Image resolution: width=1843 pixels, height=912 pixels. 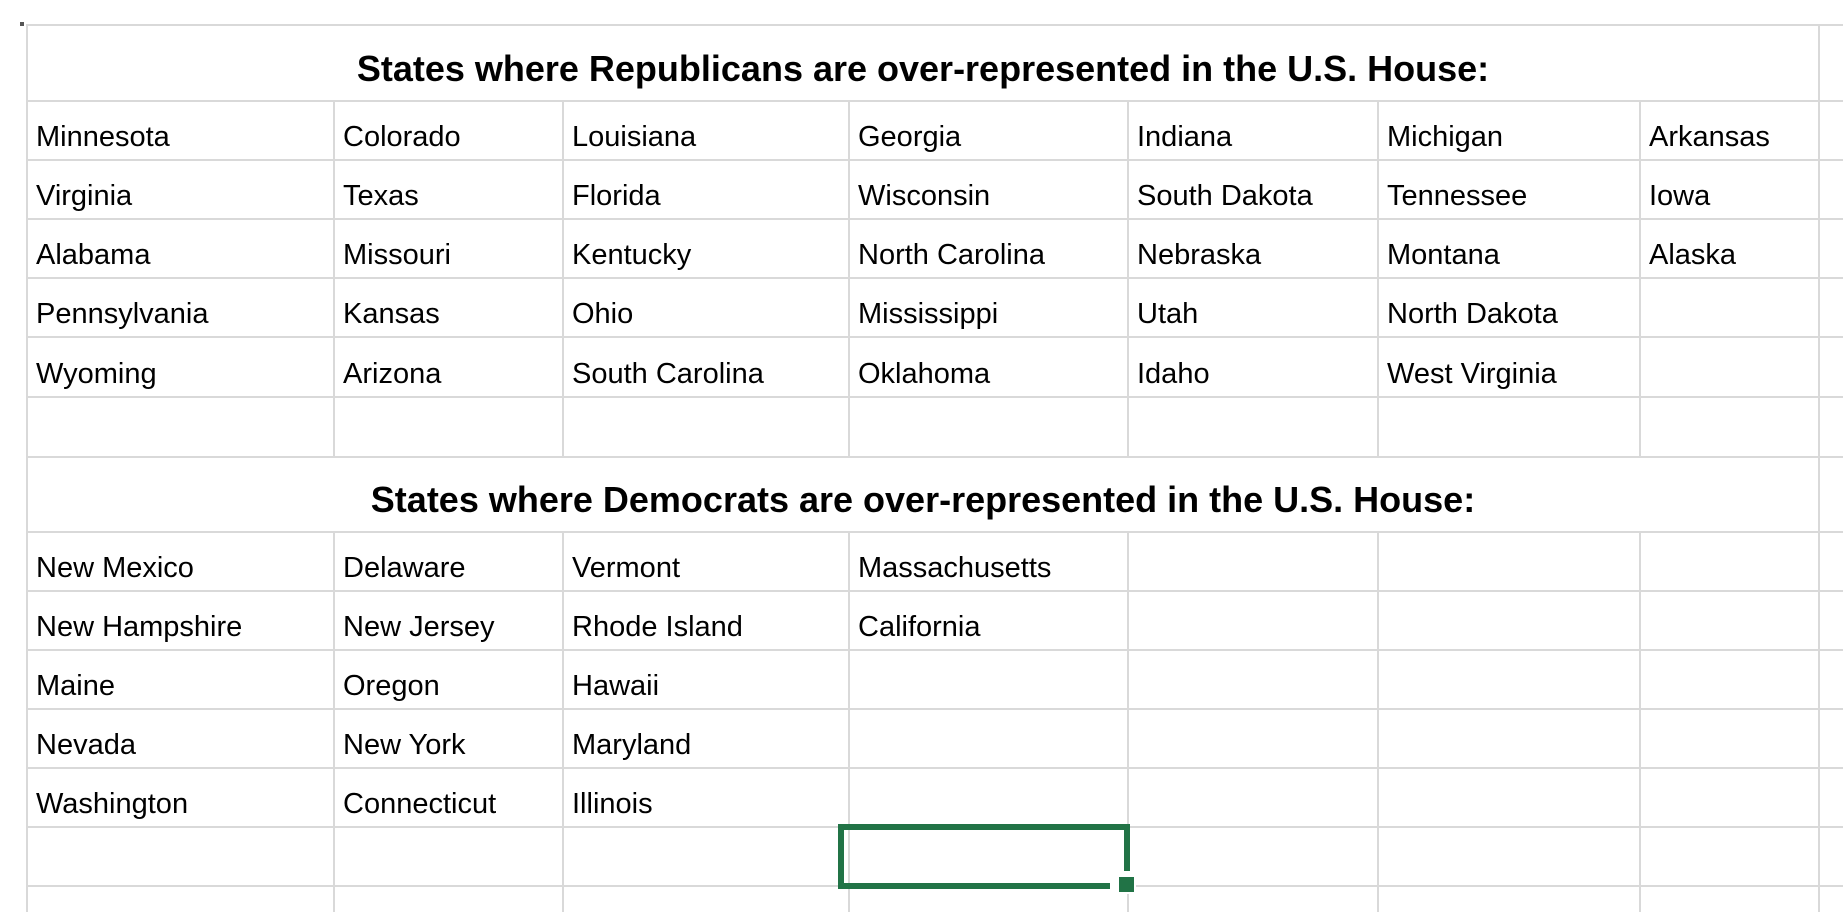 What do you see at coordinates (1254, 308) in the screenshot?
I see `cell: Utah` at bounding box center [1254, 308].